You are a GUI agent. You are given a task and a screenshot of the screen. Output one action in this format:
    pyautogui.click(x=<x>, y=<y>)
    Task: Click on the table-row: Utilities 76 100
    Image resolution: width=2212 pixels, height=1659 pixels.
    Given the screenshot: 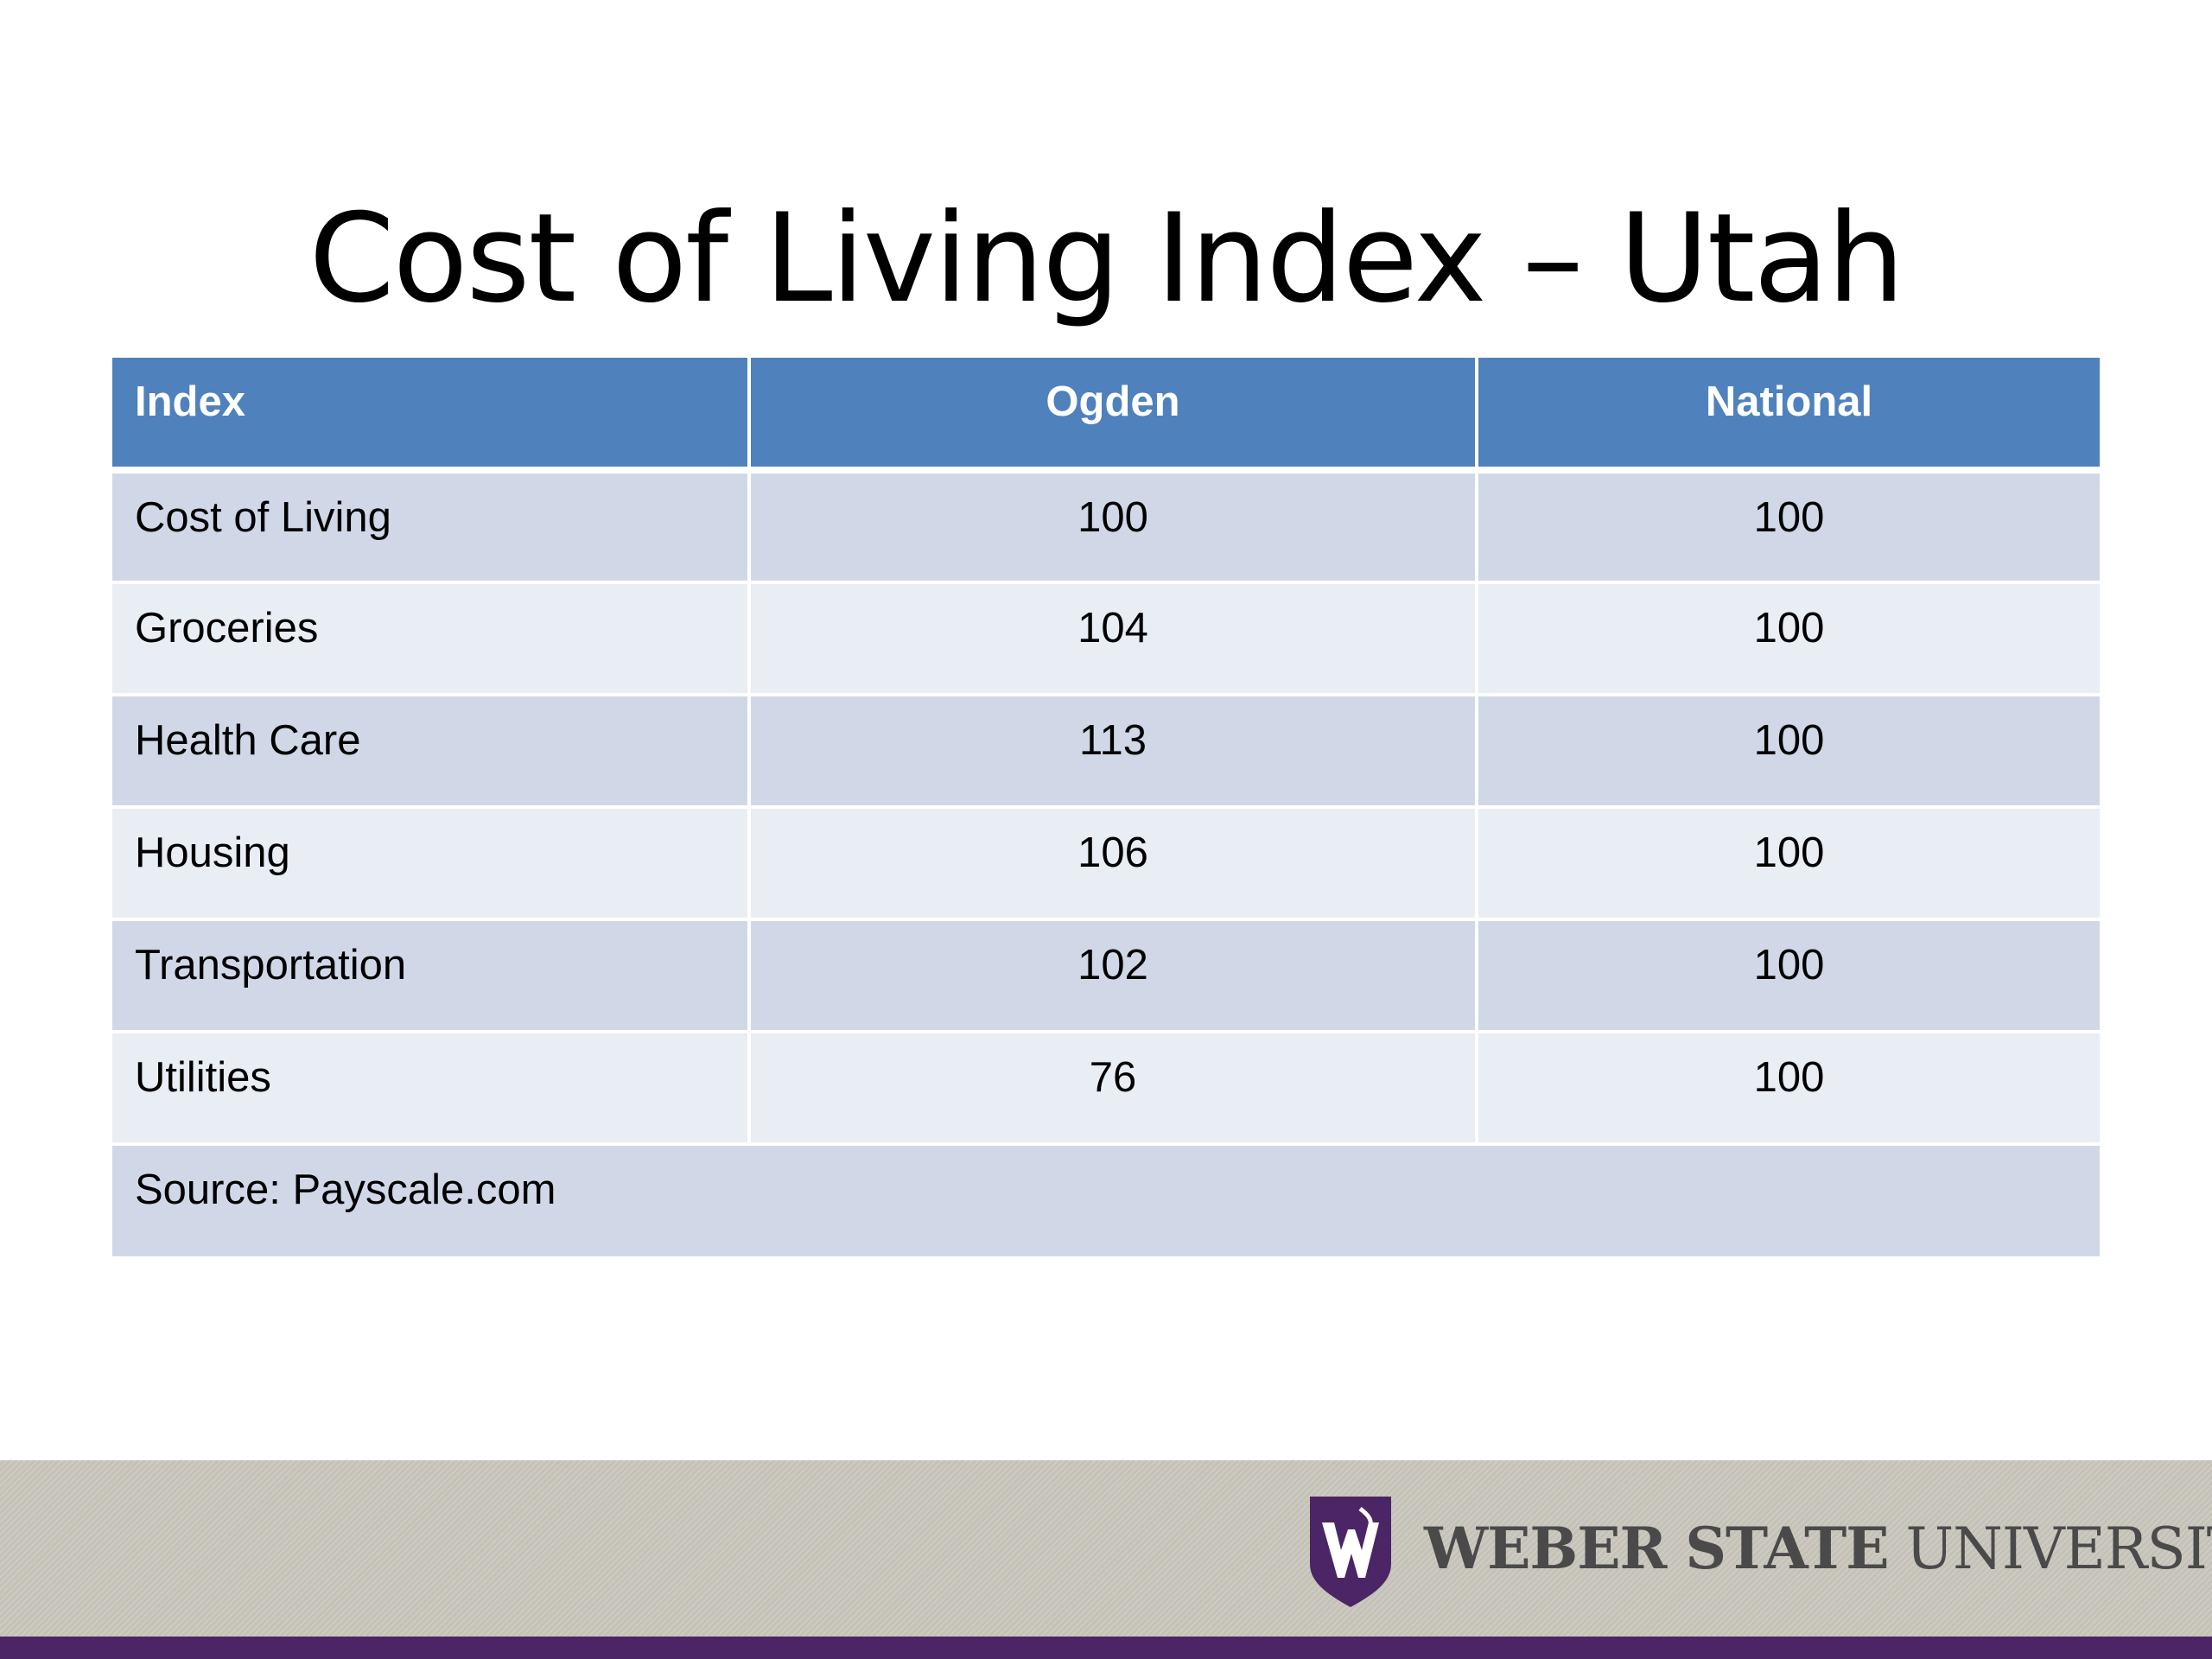 What is the action you would take?
    pyautogui.click(x=1106, y=1088)
    